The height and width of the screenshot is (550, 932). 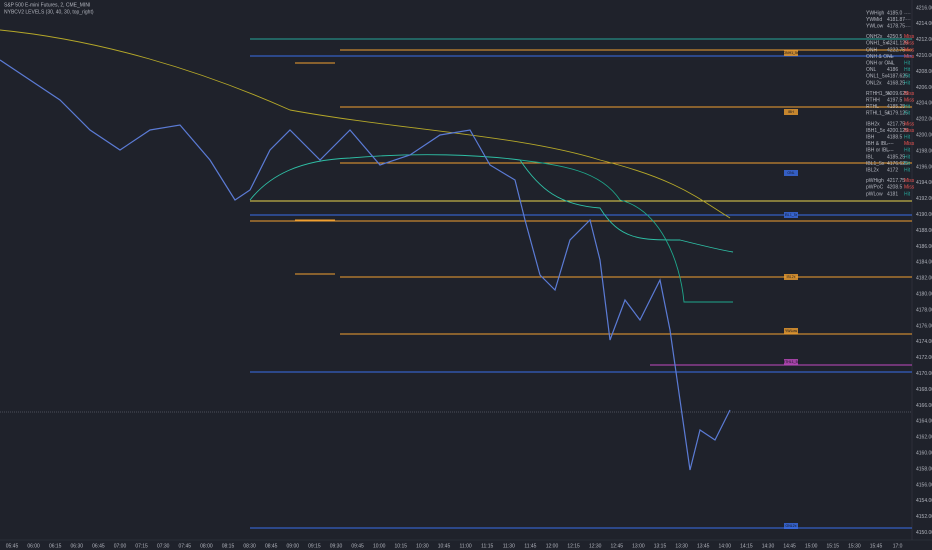 What do you see at coordinates (892, 70) in the screenshot?
I see `table-value: 4186` at bounding box center [892, 70].